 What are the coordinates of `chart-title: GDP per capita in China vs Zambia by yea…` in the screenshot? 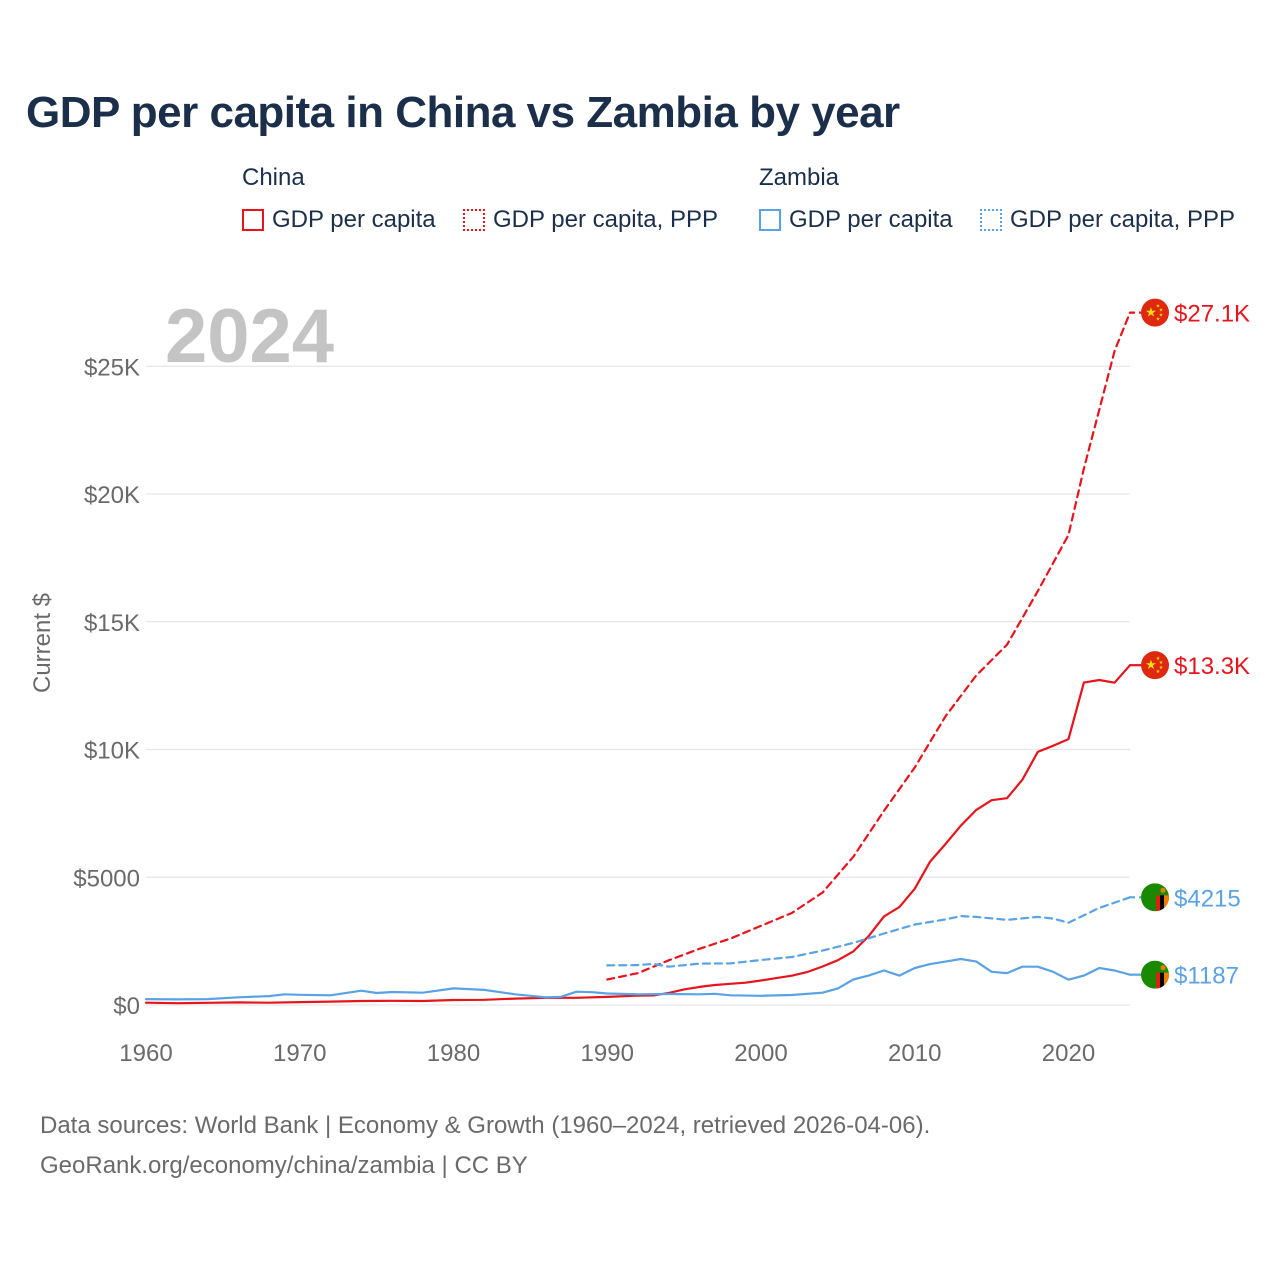 It's located at (463, 112).